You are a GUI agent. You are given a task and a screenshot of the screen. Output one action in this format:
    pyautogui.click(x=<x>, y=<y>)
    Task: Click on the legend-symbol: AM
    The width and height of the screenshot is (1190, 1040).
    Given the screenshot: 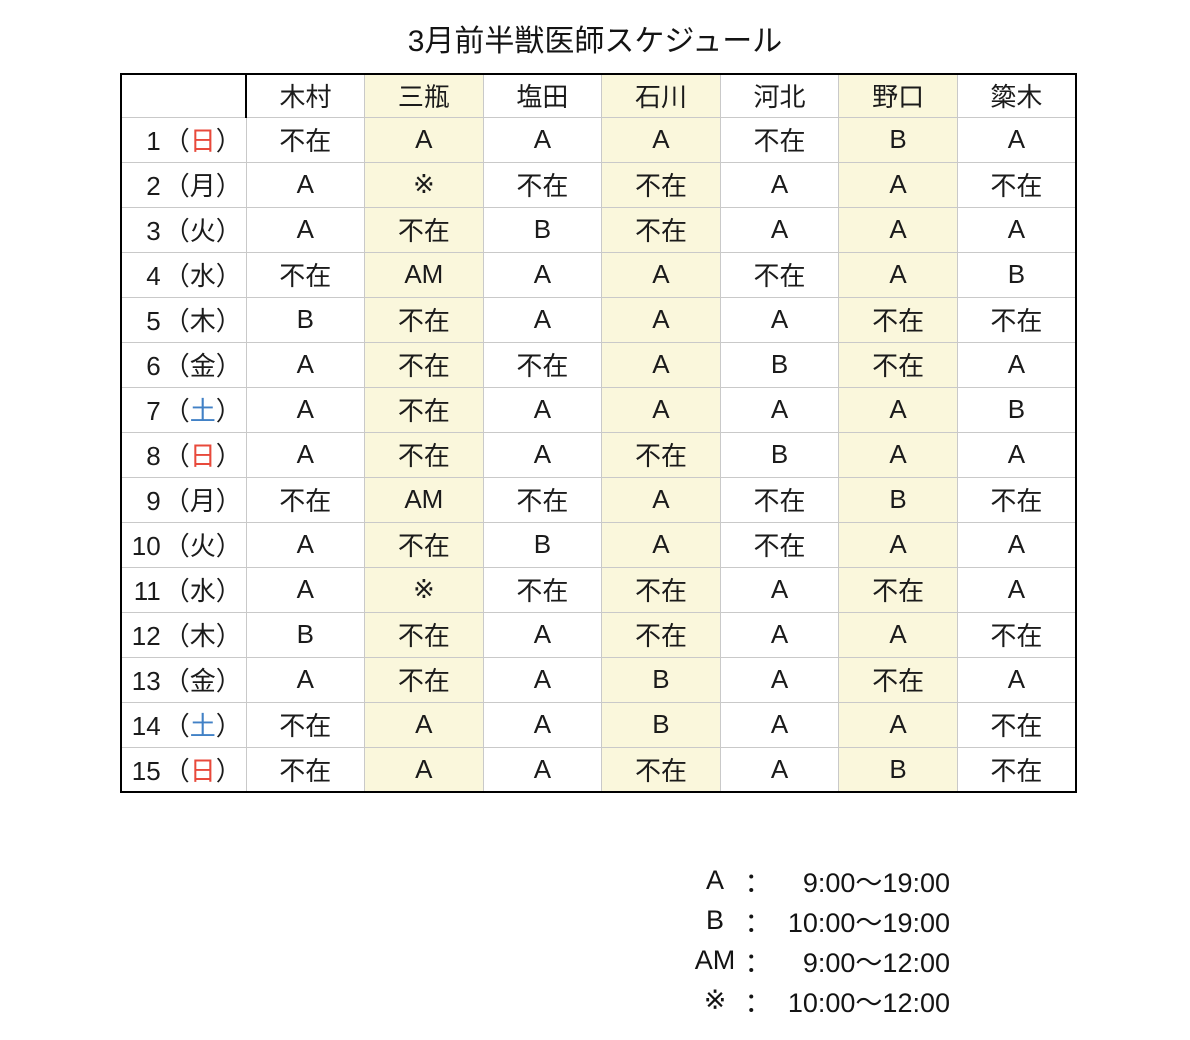 What is the action you would take?
    pyautogui.click(x=715, y=959)
    